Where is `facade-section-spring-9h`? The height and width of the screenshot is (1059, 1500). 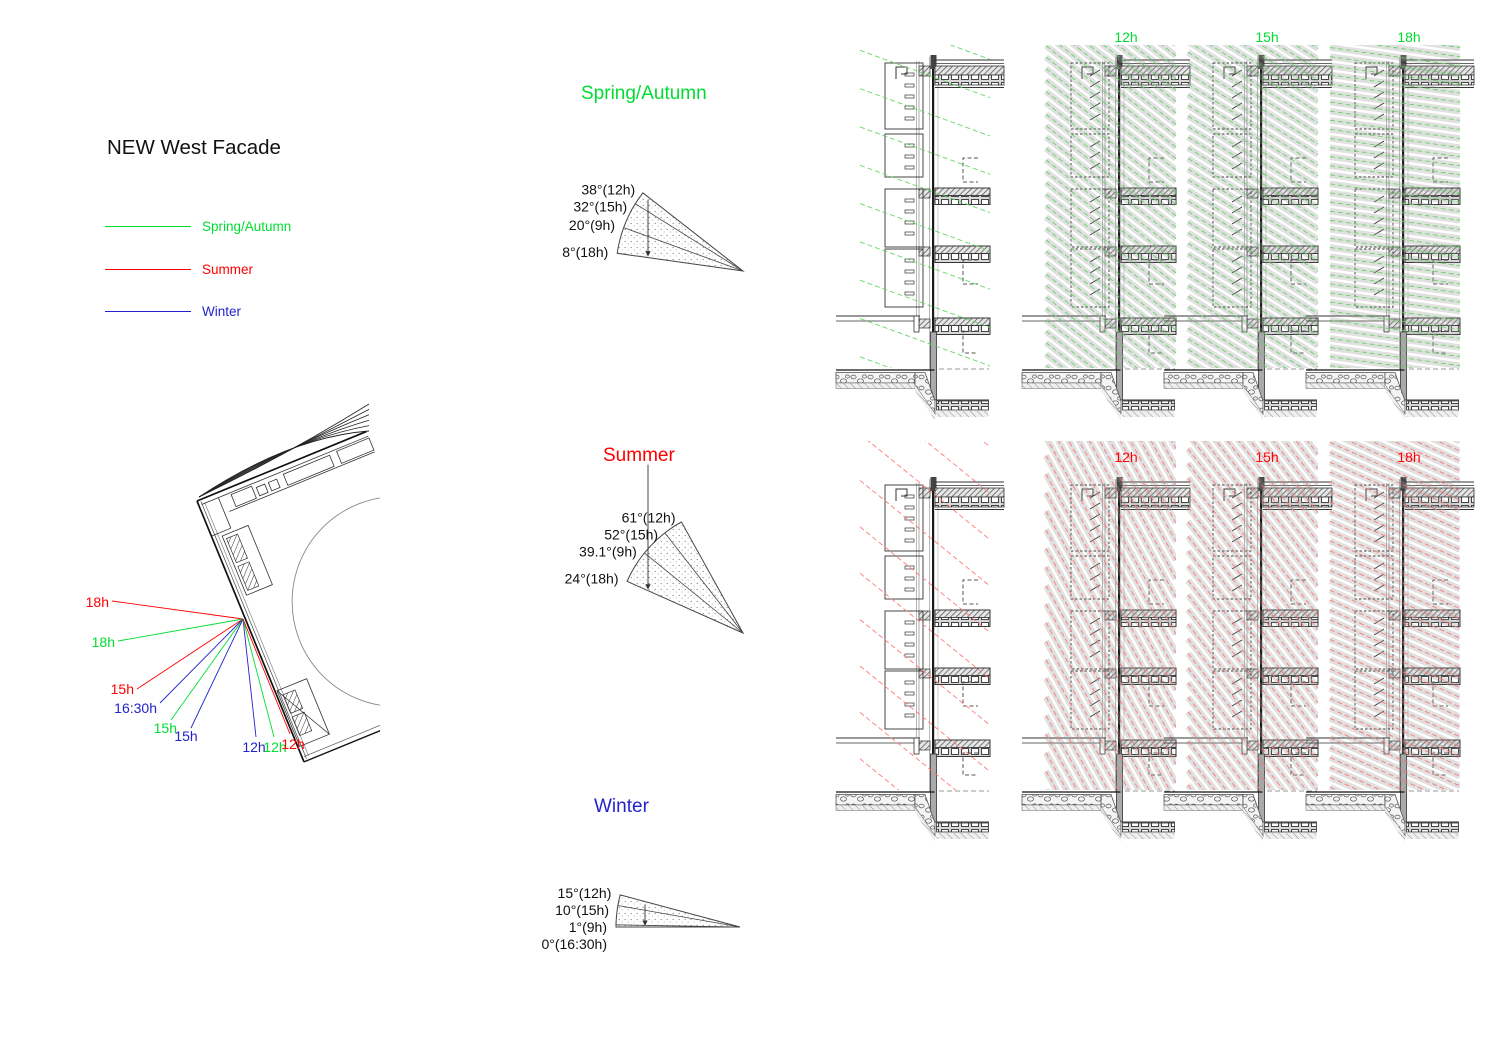 facade-section-spring-9h is located at coordinates (920, 232).